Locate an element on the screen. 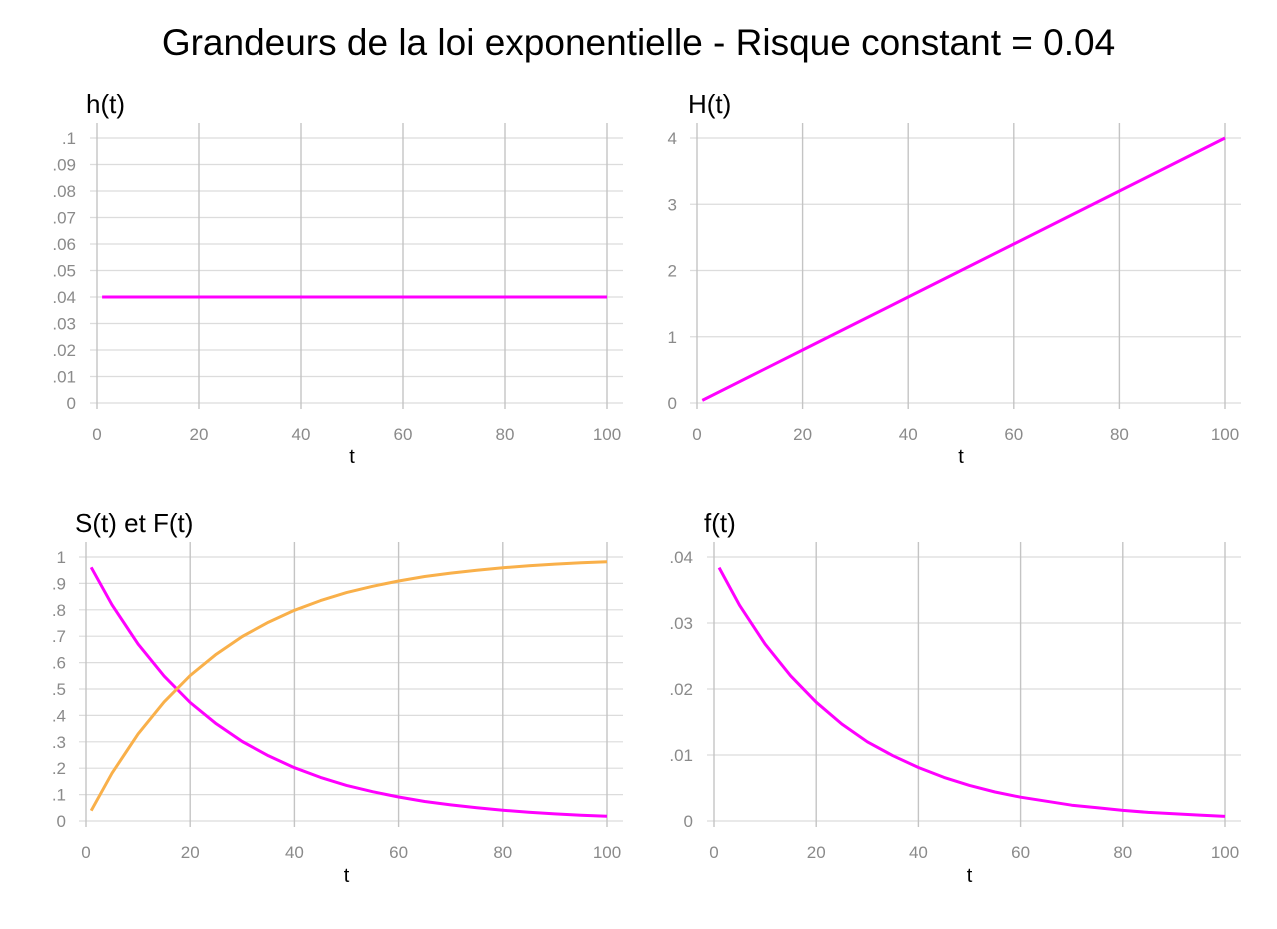 This screenshot has width=1277, height=929. y-tick-label: .5 is located at coordinates (59, 689).